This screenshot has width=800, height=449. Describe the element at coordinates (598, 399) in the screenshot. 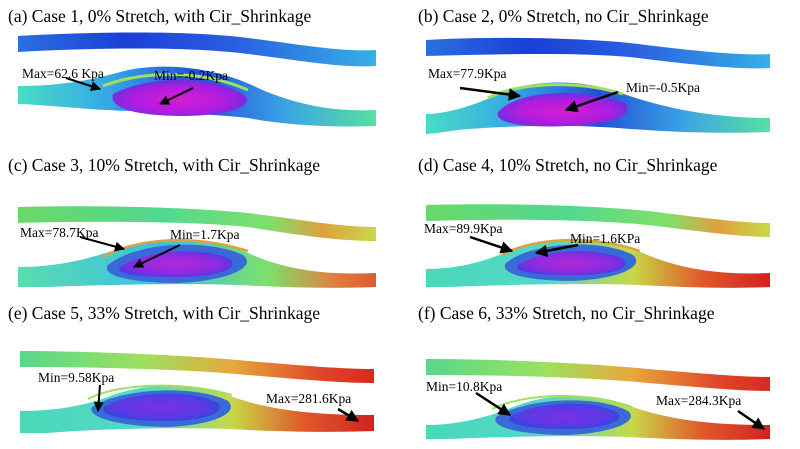

I see `stress-plot-f: Min=10.8Kpa Max=284.3Kpa` at that location.